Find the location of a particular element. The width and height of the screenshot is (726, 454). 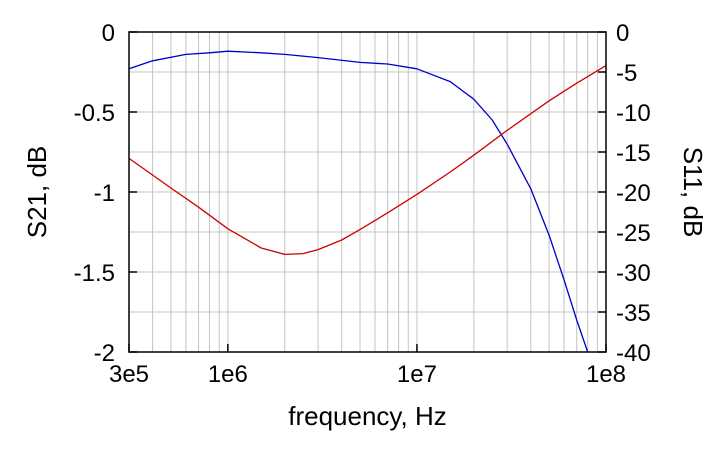

y2-tick-label: -40 is located at coordinates (633, 353).